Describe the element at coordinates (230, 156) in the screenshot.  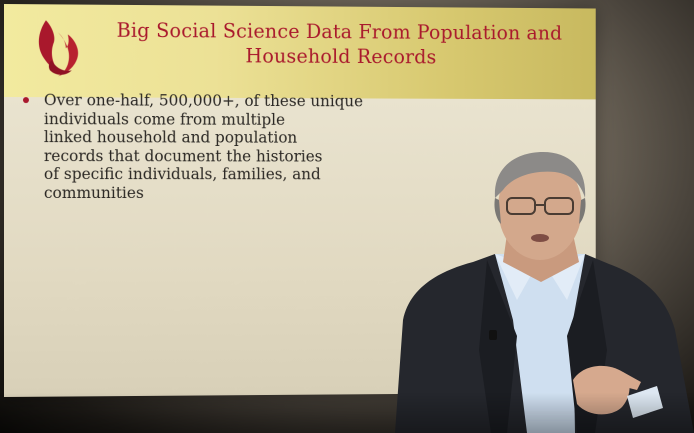
I see `bullet-text-line-4: records that document the histories` at that location.